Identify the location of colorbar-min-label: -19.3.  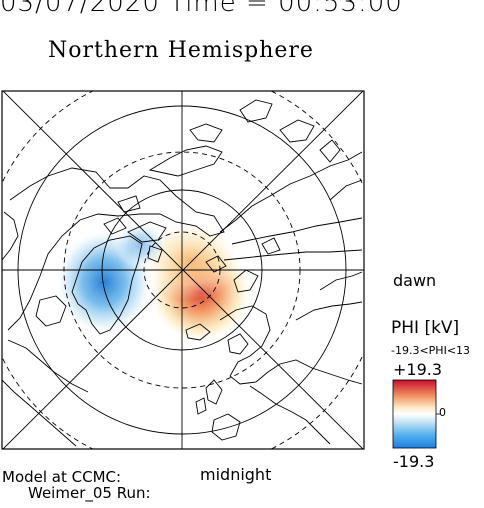
(414, 461).